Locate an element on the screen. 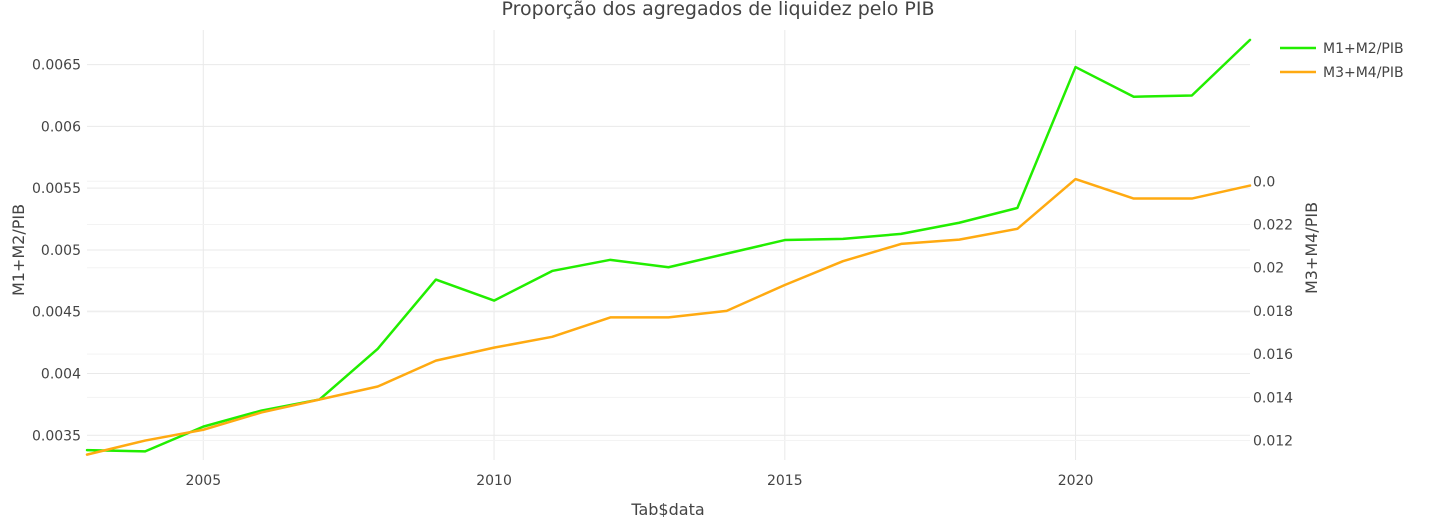  x-tick-label: 2010 is located at coordinates (494, 481).